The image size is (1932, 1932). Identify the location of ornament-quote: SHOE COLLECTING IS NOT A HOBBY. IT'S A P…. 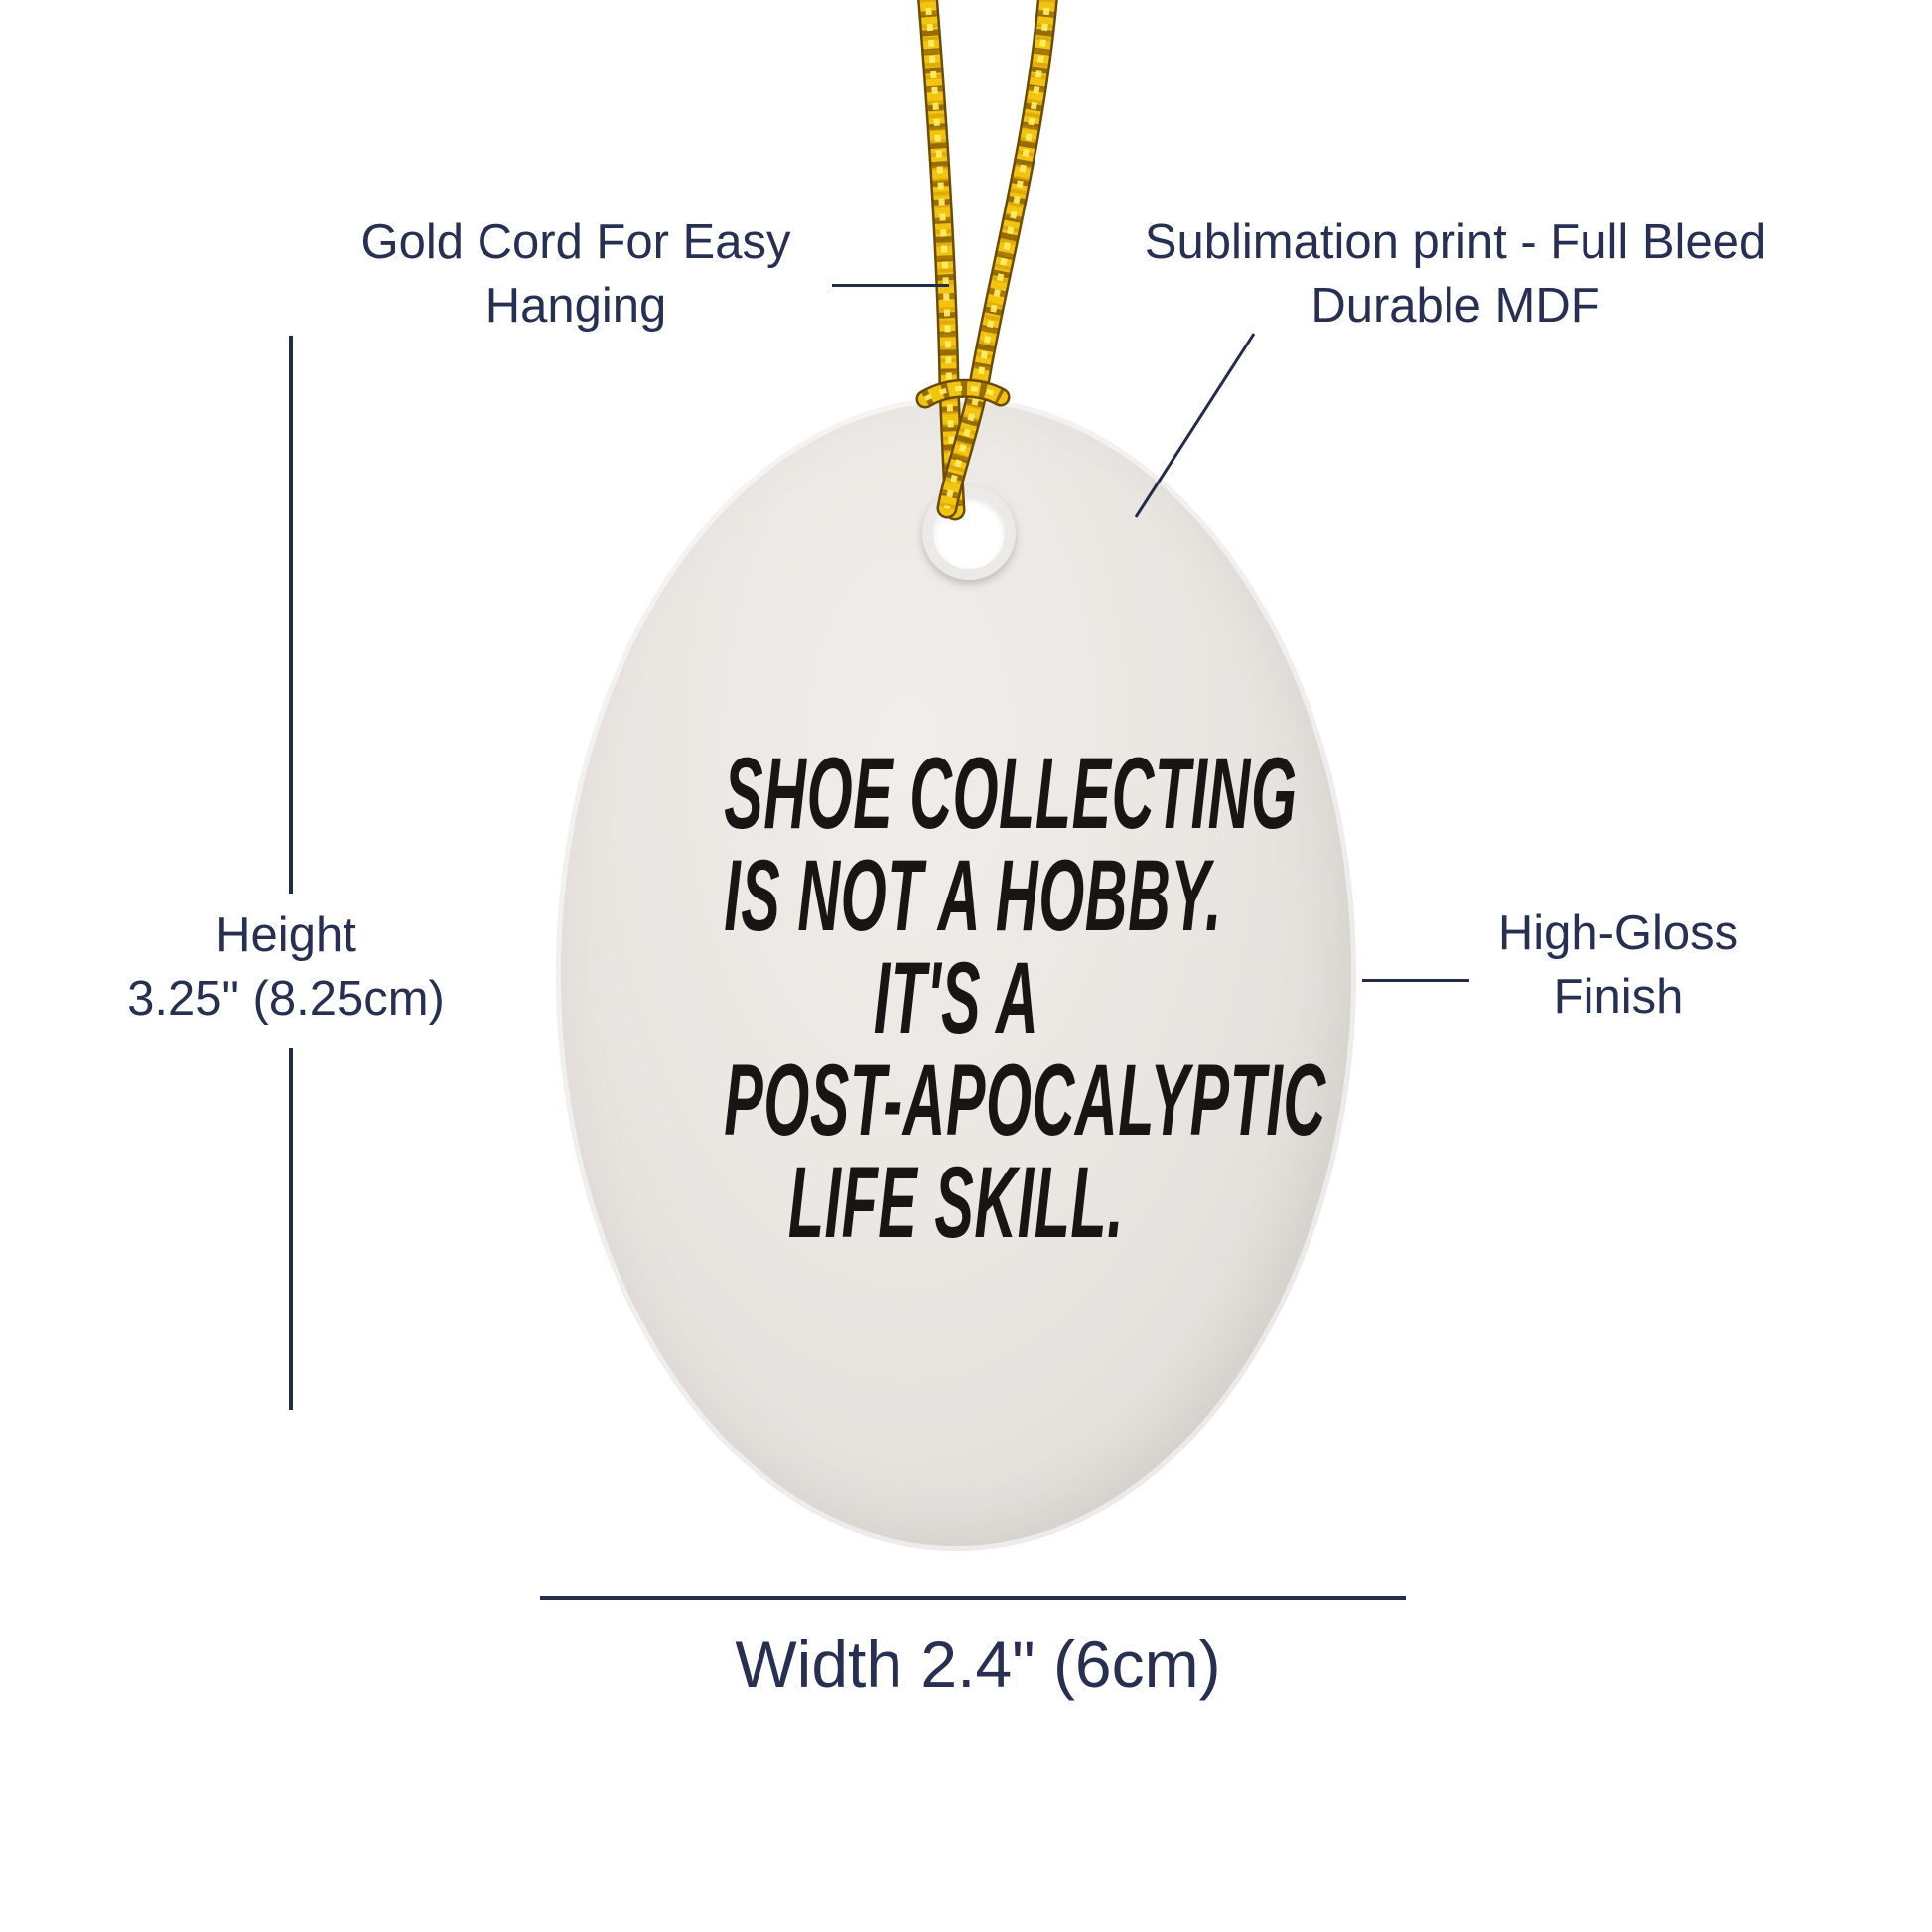
(1025, 998).